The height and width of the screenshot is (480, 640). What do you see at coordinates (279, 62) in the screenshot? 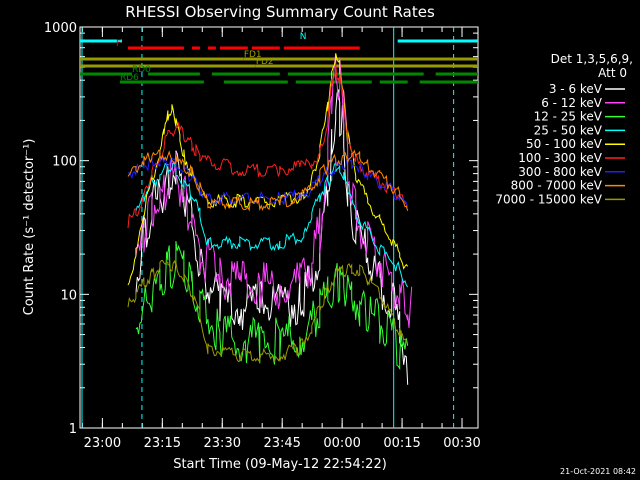
I see `state-bar-fd2: FD2` at bounding box center [279, 62].